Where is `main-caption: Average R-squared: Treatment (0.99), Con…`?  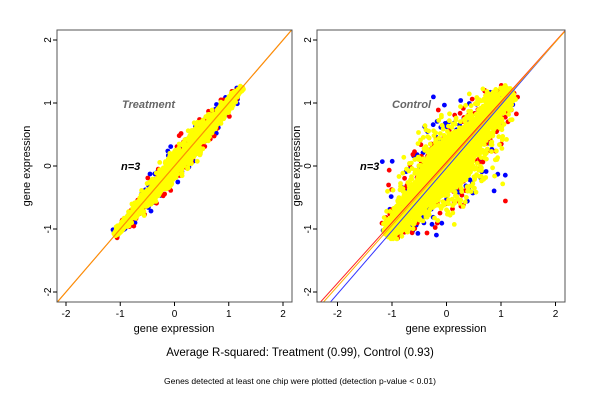
main-caption: Average R-squared: Treatment (0.99), Con… is located at coordinates (300, 353).